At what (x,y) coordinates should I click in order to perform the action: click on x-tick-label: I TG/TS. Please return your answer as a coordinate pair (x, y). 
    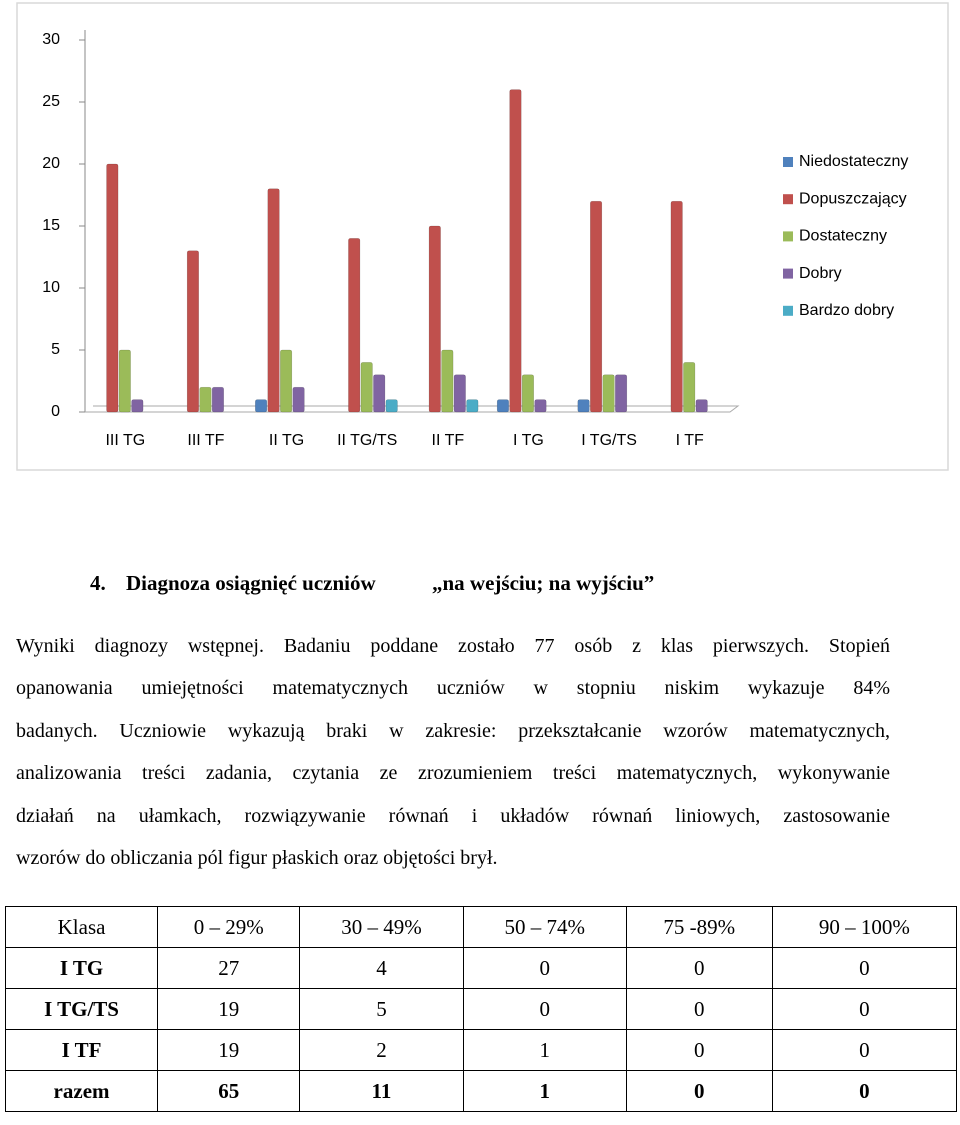
    Looking at the image, I should click on (609, 440).